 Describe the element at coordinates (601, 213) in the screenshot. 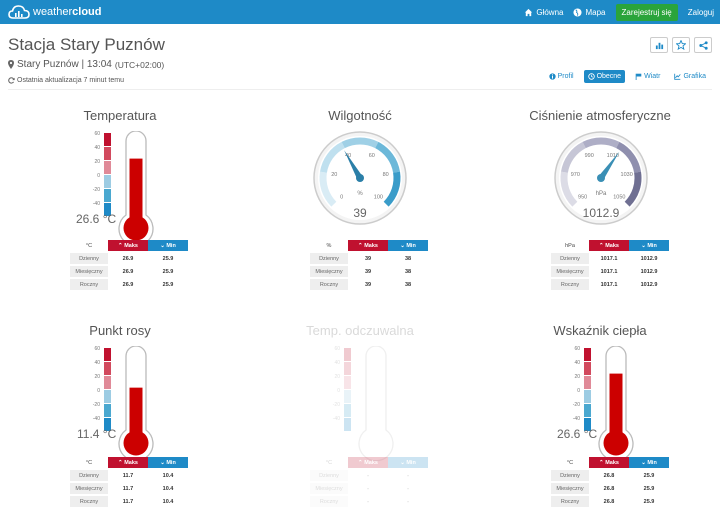

I see `pressure-current-value: 1012.9` at that location.